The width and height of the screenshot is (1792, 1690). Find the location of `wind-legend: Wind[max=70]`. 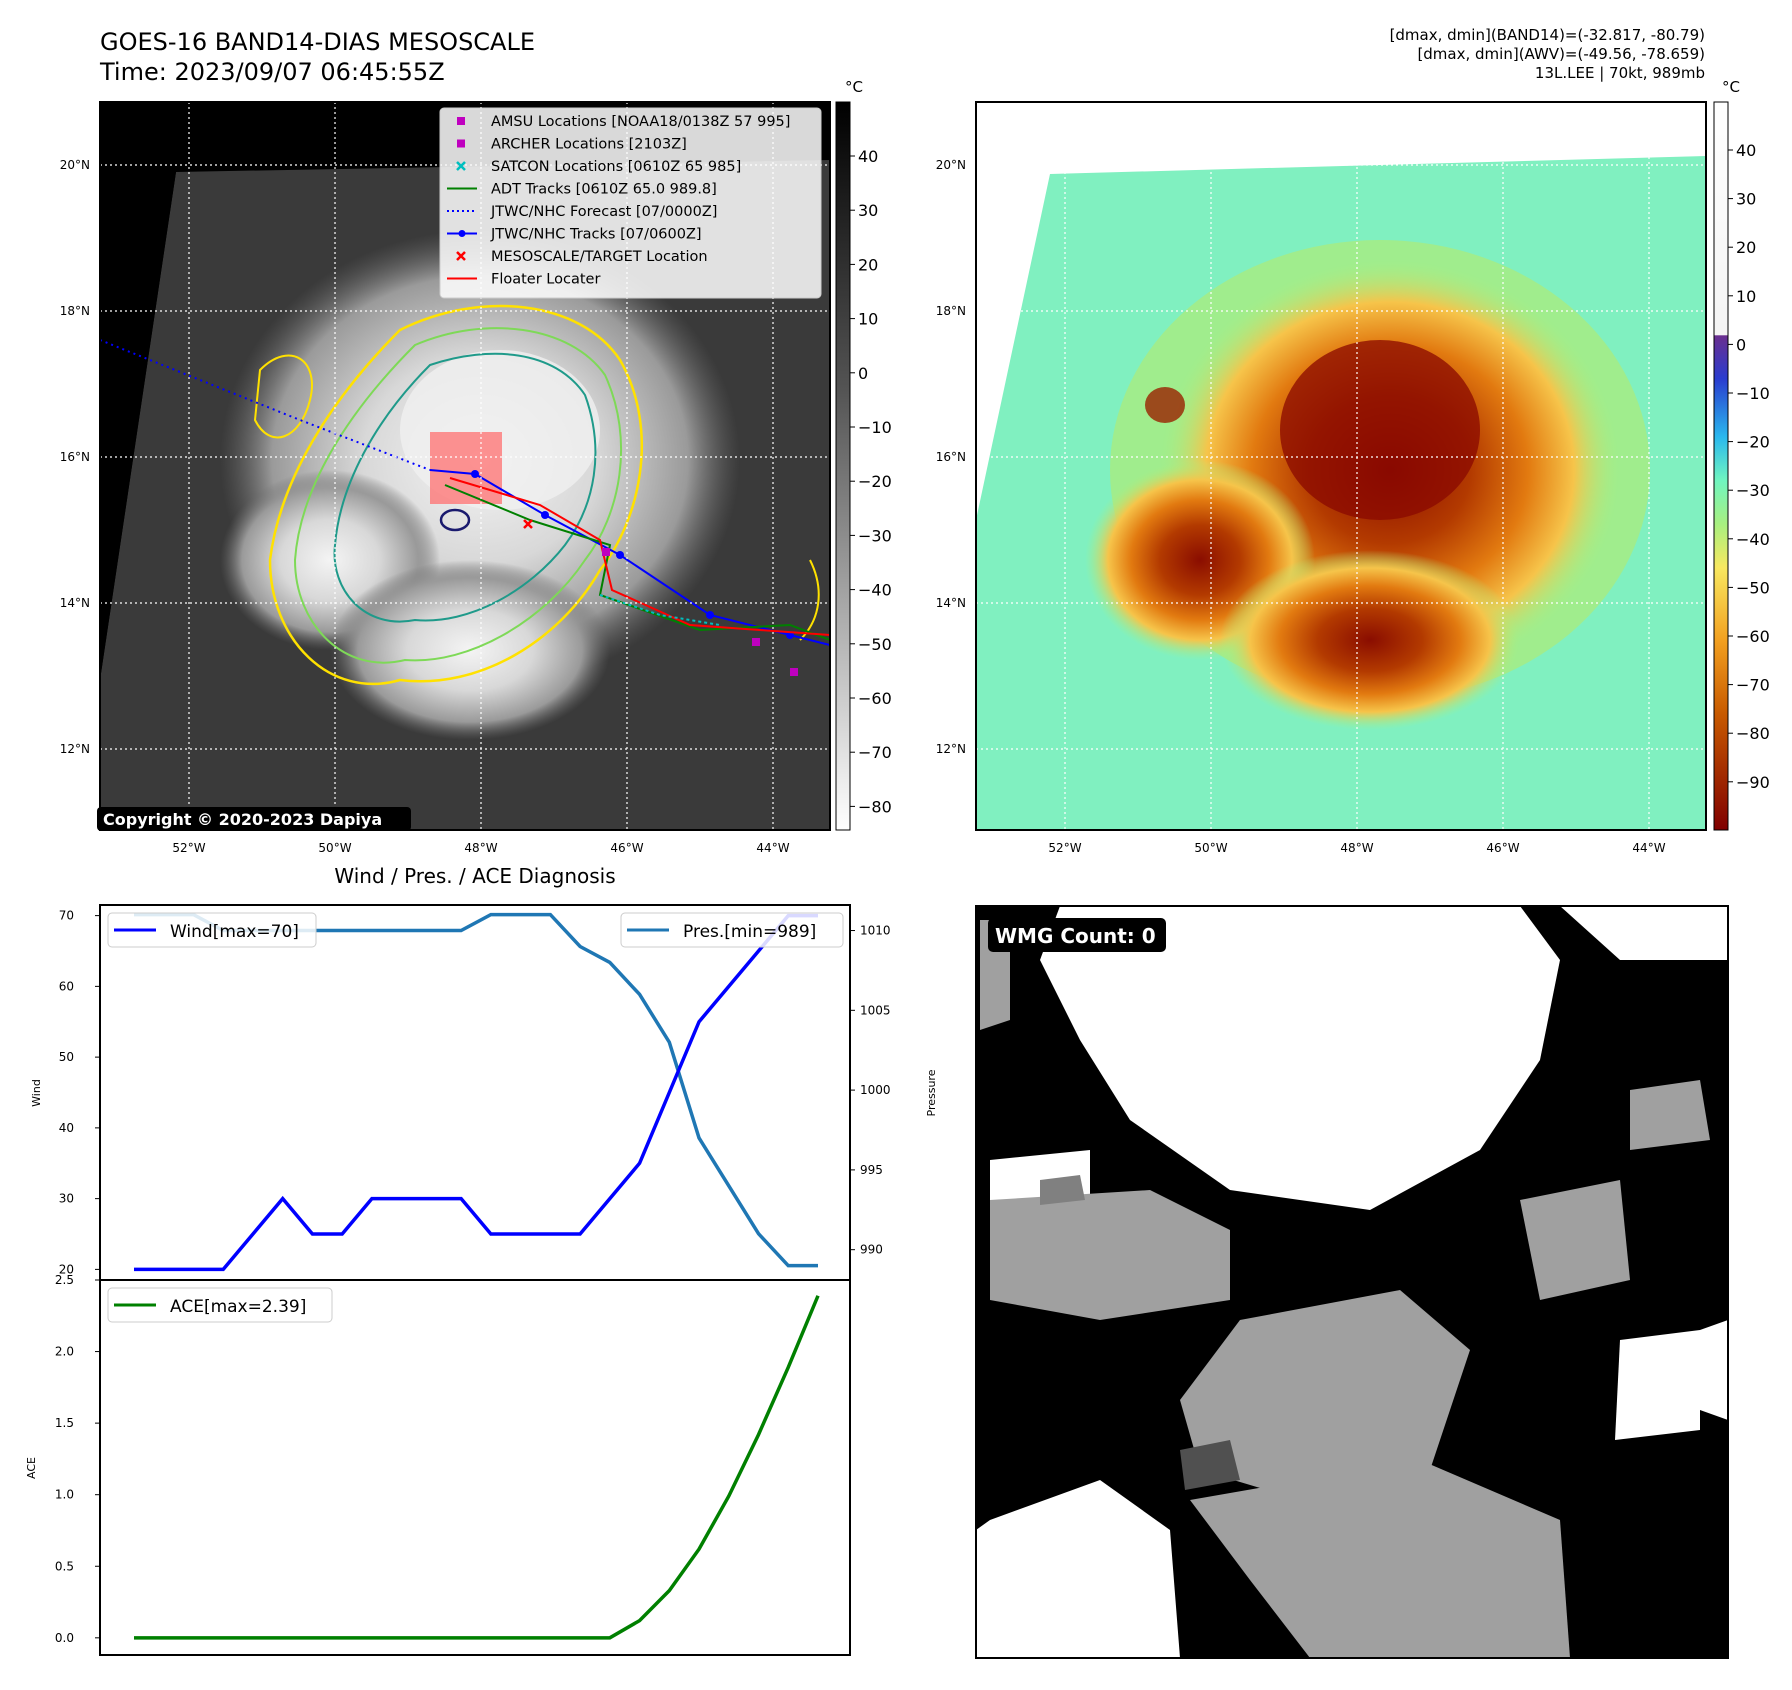

wind-legend: Wind[max=70] is located at coordinates (212, 930).